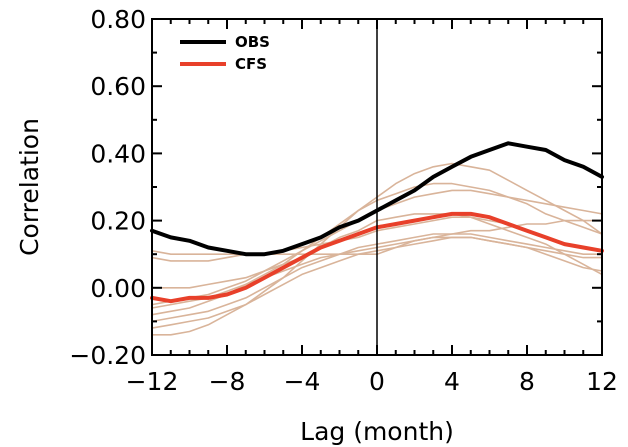 The width and height of the screenshot is (628, 447). I want to click on y-tick-label: 0.20, so click(118, 221).